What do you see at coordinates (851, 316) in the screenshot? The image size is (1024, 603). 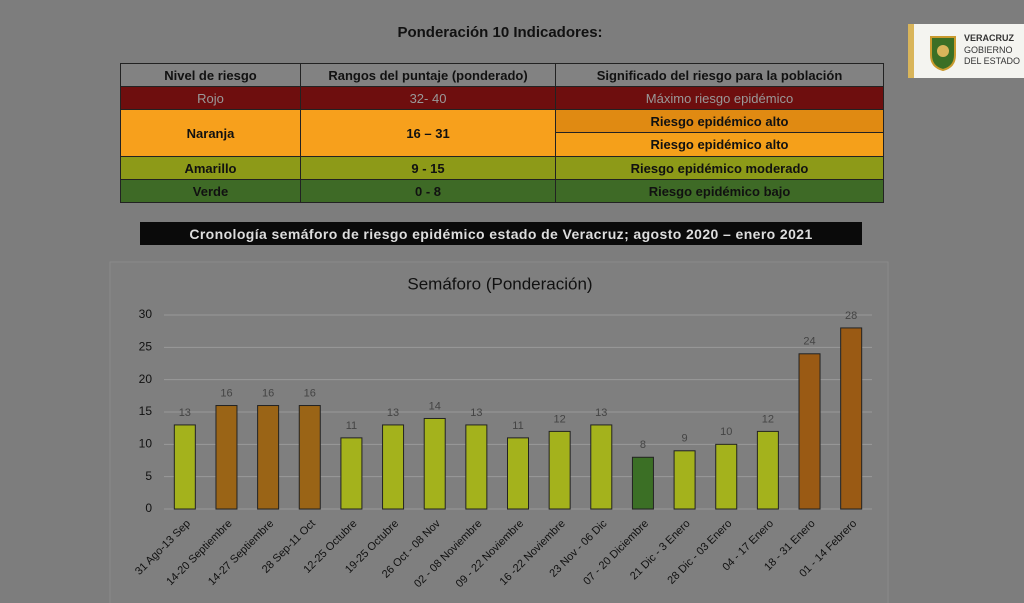 I see `data-label: 28` at bounding box center [851, 316].